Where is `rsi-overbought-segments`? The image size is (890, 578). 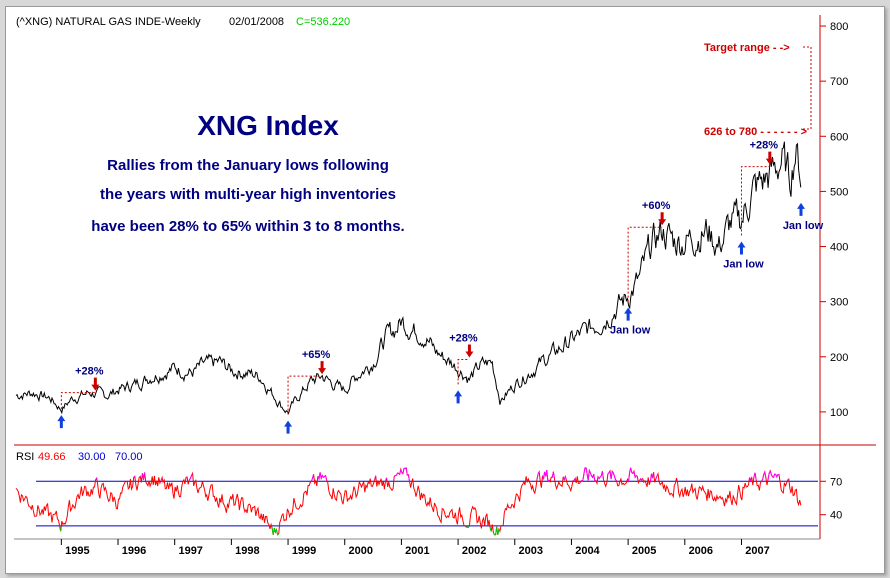
rsi-overbought-segments is located at coordinates (442, 474).